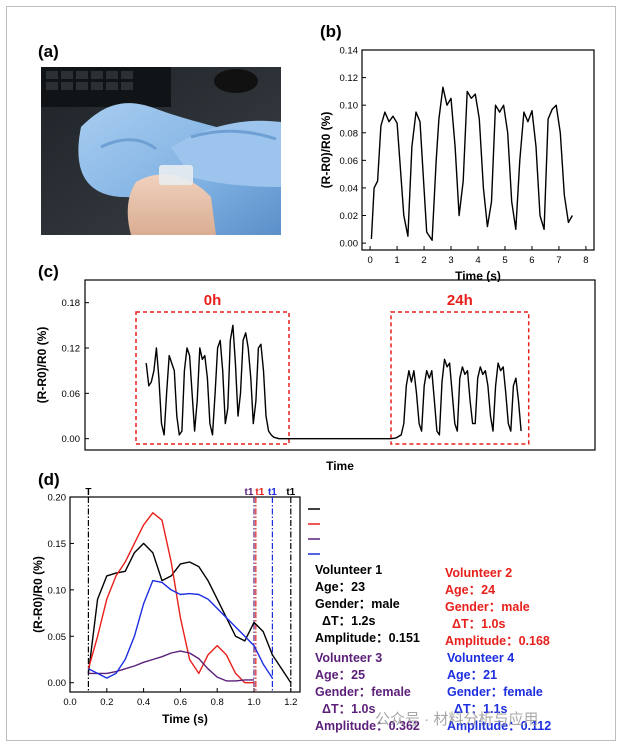 The width and height of the screenshot is (624, 747). Describe the element at coordinates (477, 260) in the screenshot. I see `x-tick-label-b: 4` at that location.